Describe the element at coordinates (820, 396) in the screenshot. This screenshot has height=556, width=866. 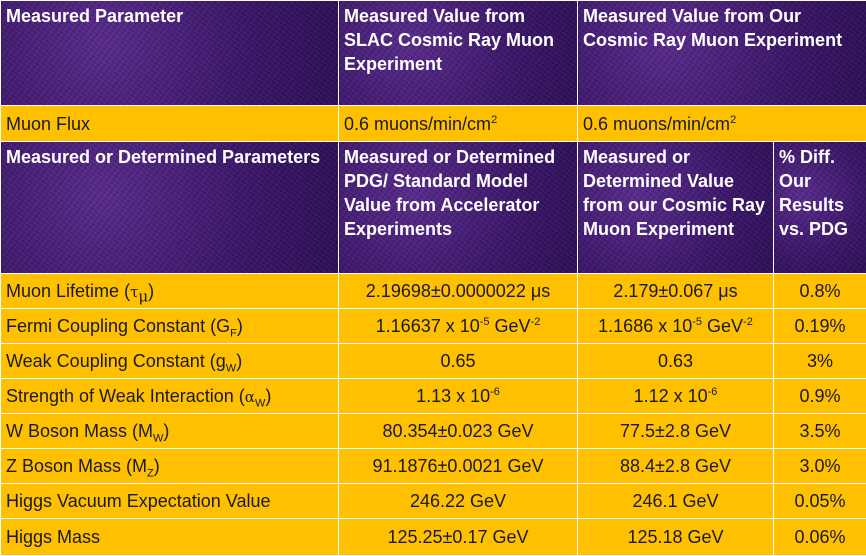
I see `percent-diff: 0.9%` at that location.